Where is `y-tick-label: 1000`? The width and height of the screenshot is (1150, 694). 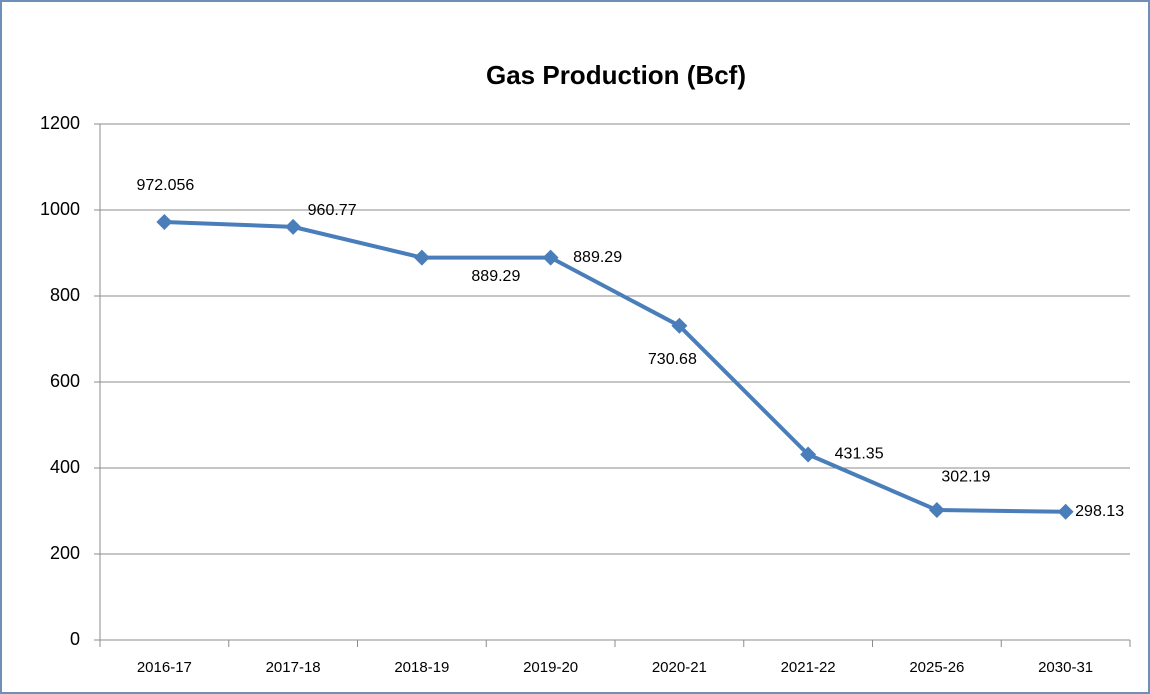
y-tick-label: 1000 is located at coordinates (60, 209).